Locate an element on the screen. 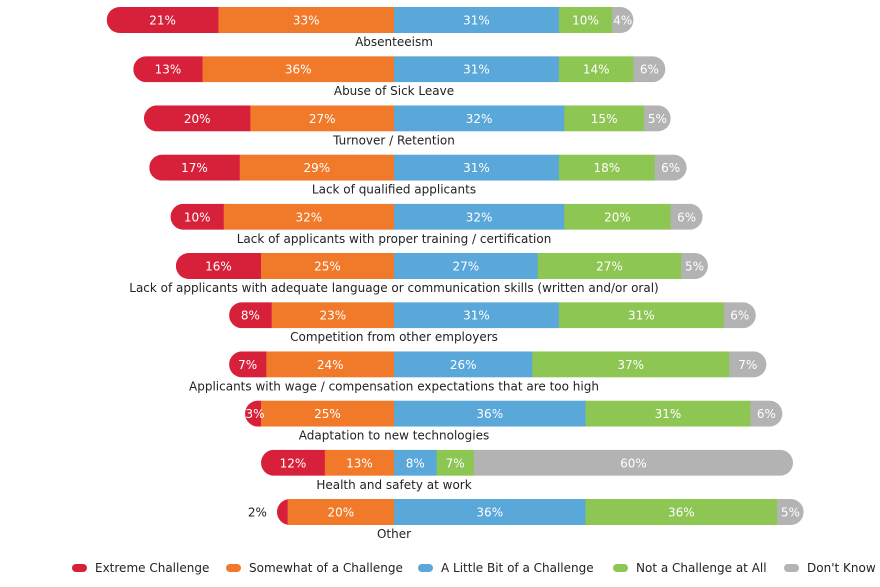 The image size is (880, 587). value-label: 18% is located at coordinates (606, 168).